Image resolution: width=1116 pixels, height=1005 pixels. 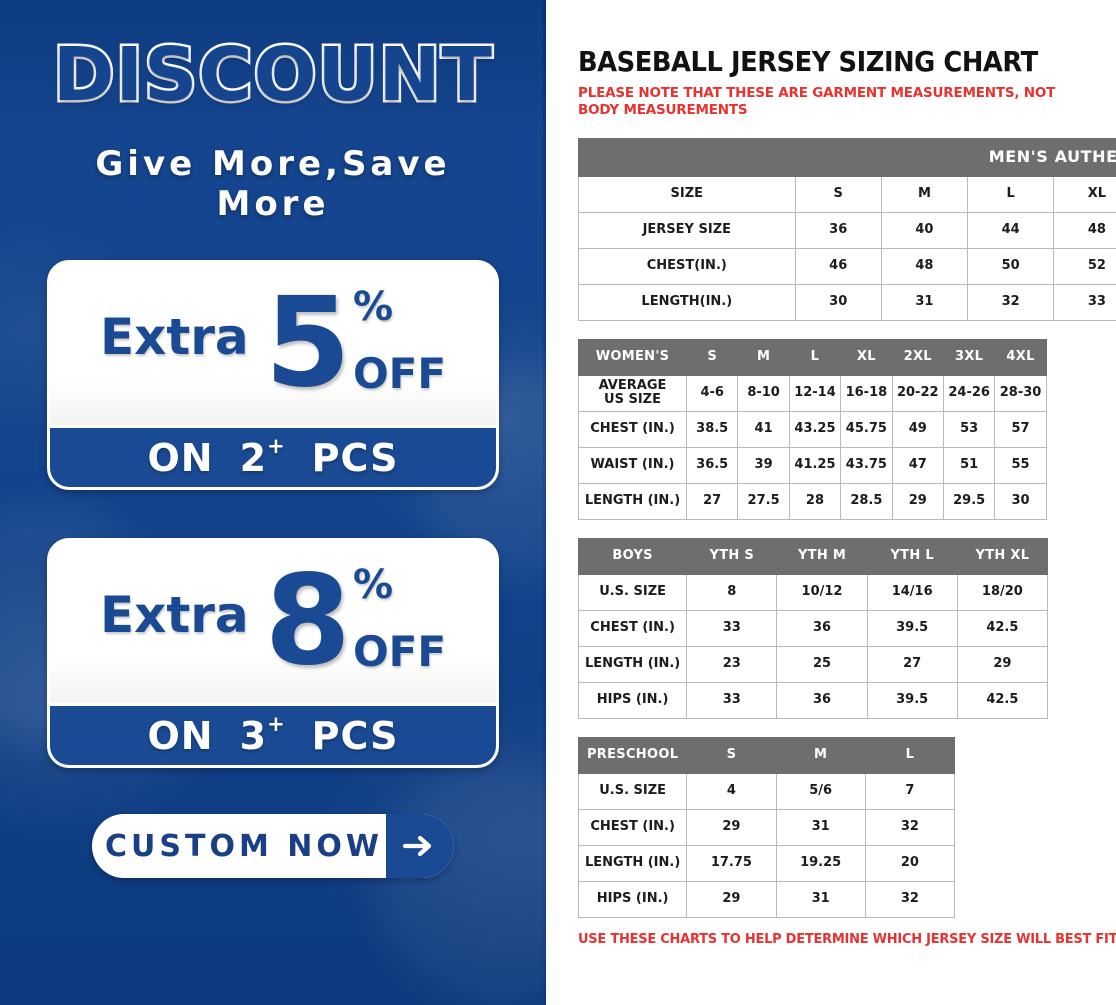 I want to click on column-header: 3XL, so click(x=969, y=357).